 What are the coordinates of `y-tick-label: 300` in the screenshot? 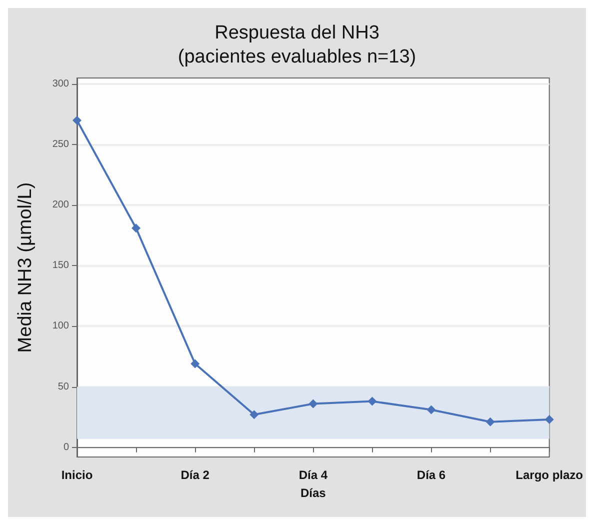 It's located at (61, 84).